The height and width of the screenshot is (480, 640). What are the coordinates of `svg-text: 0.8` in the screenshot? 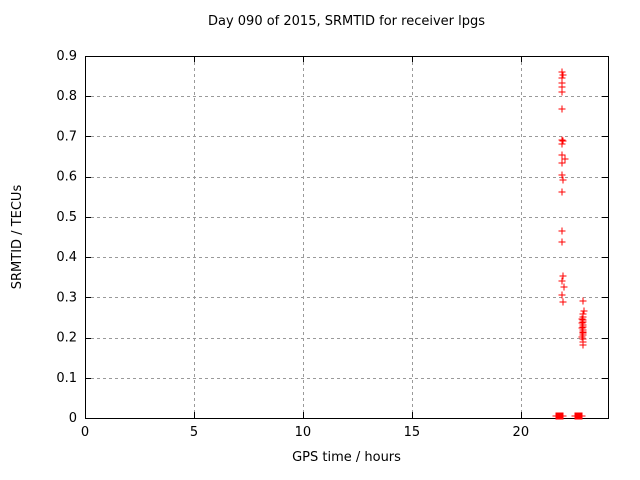 It's located at (66, 96).